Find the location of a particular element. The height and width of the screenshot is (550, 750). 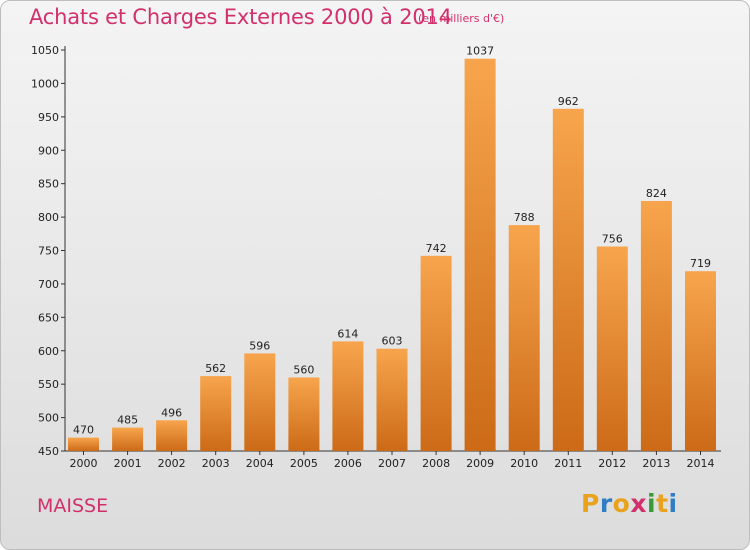

y-tick-label: 700 is located at coordinates (48, 284).